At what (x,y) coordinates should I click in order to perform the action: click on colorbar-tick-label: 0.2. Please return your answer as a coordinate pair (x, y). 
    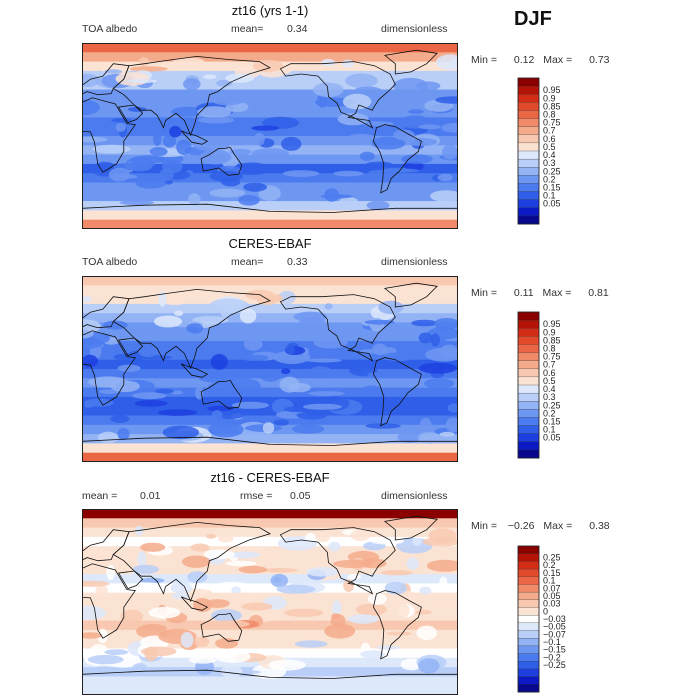
    Looking at the image, I should click on (549, 179).